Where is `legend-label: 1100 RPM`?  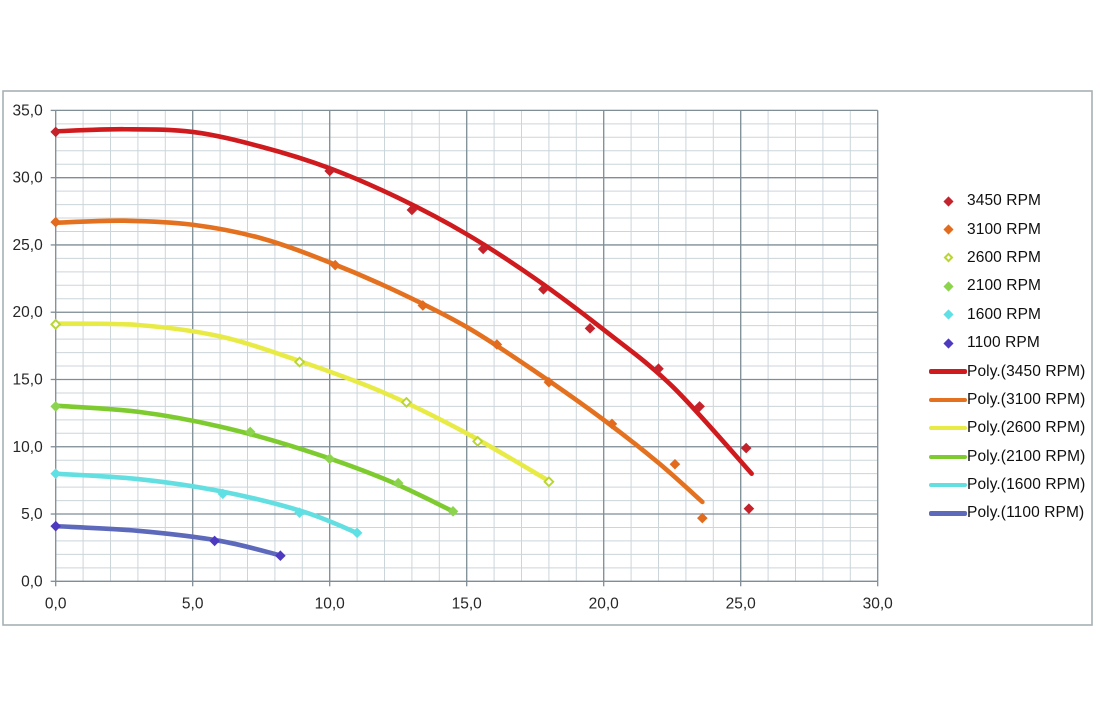
legend-label: 1100 RPM is located at coordinates (1003, 343).